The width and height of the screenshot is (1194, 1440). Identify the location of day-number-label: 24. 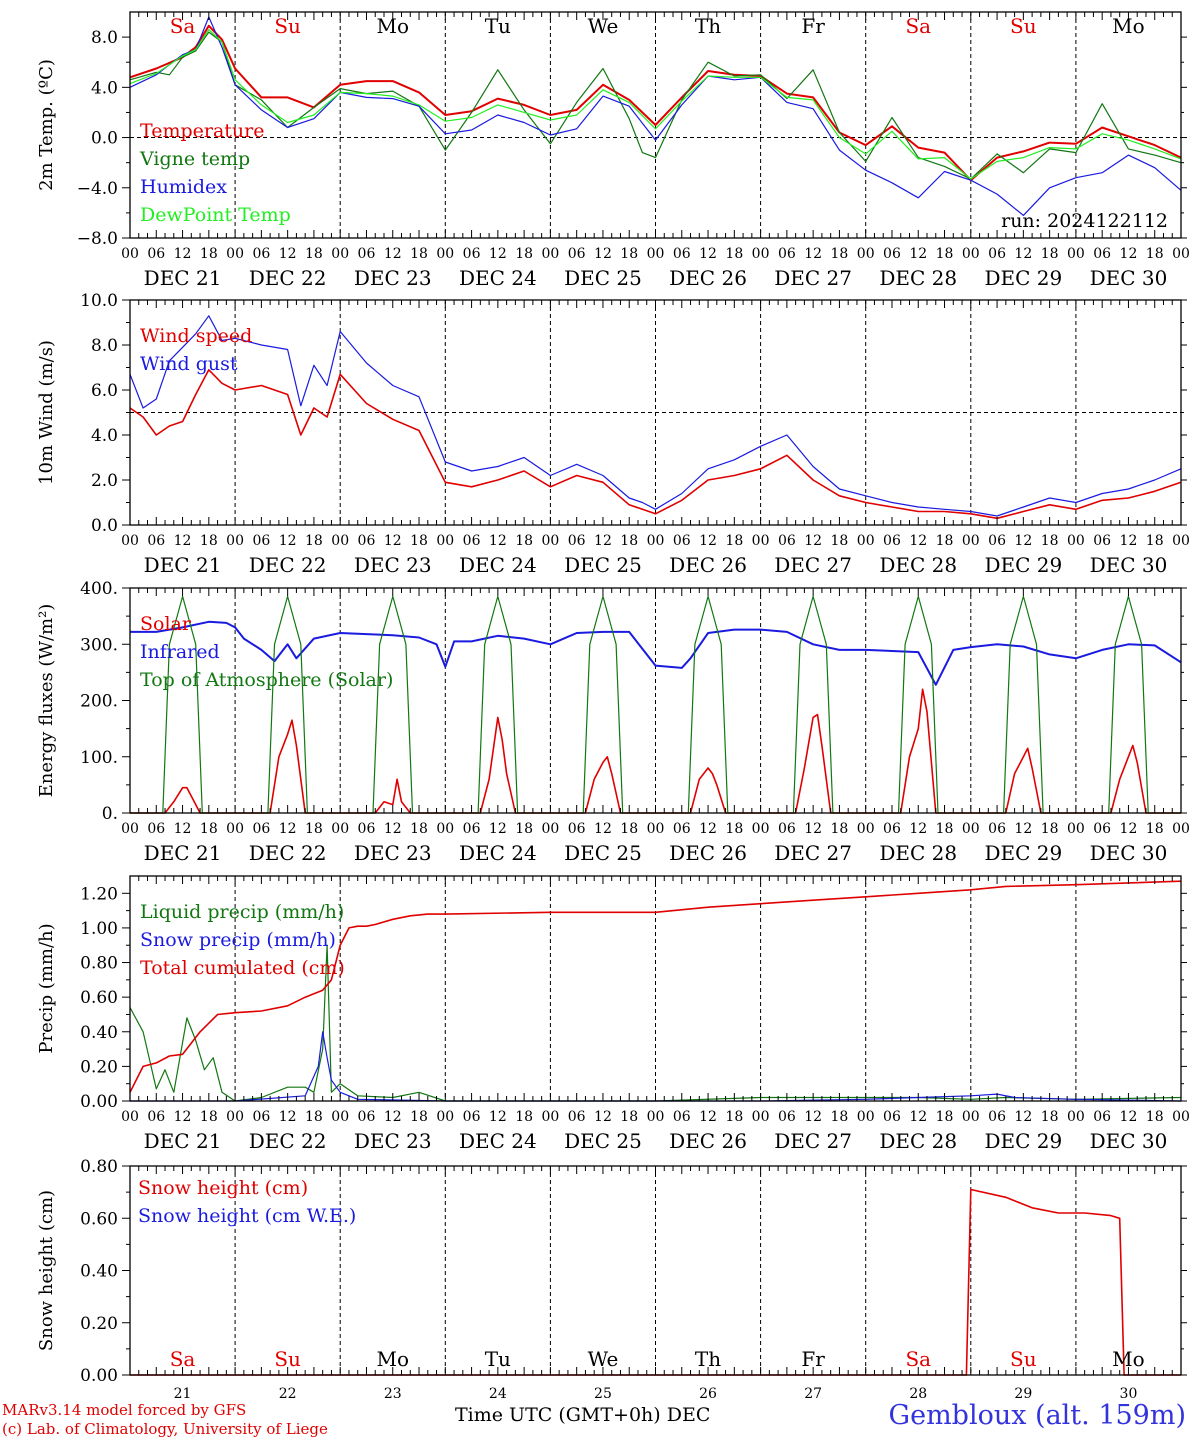
(498, 1394).